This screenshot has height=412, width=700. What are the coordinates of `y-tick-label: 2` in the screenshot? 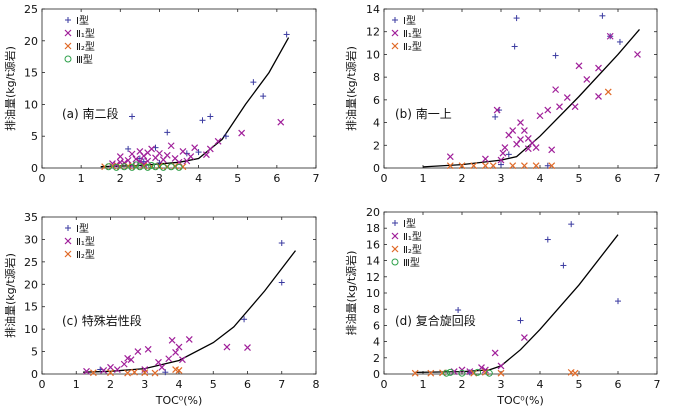 It's located at (376, 358).